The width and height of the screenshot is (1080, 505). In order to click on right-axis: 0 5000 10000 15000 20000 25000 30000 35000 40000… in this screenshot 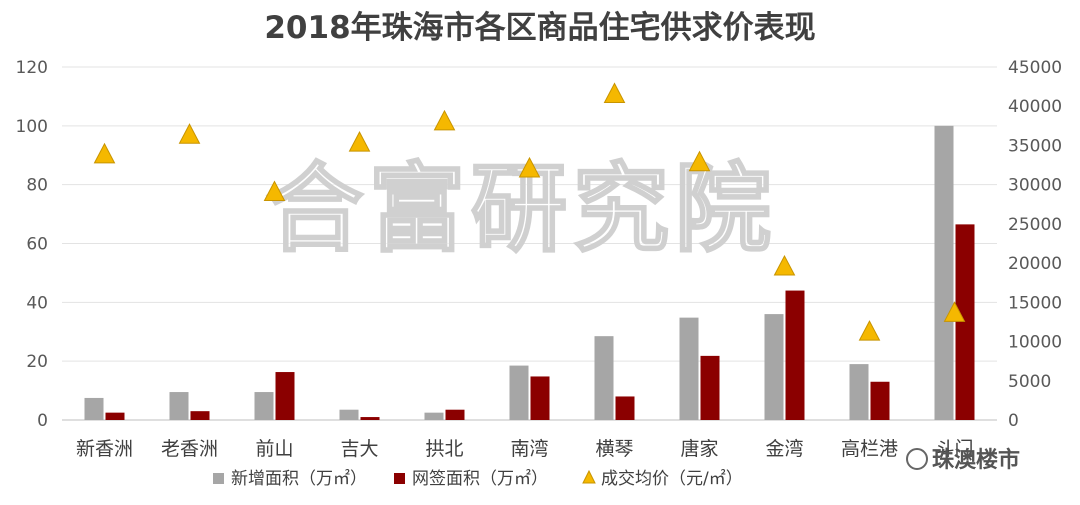, I will do `click(1035, 244)`.